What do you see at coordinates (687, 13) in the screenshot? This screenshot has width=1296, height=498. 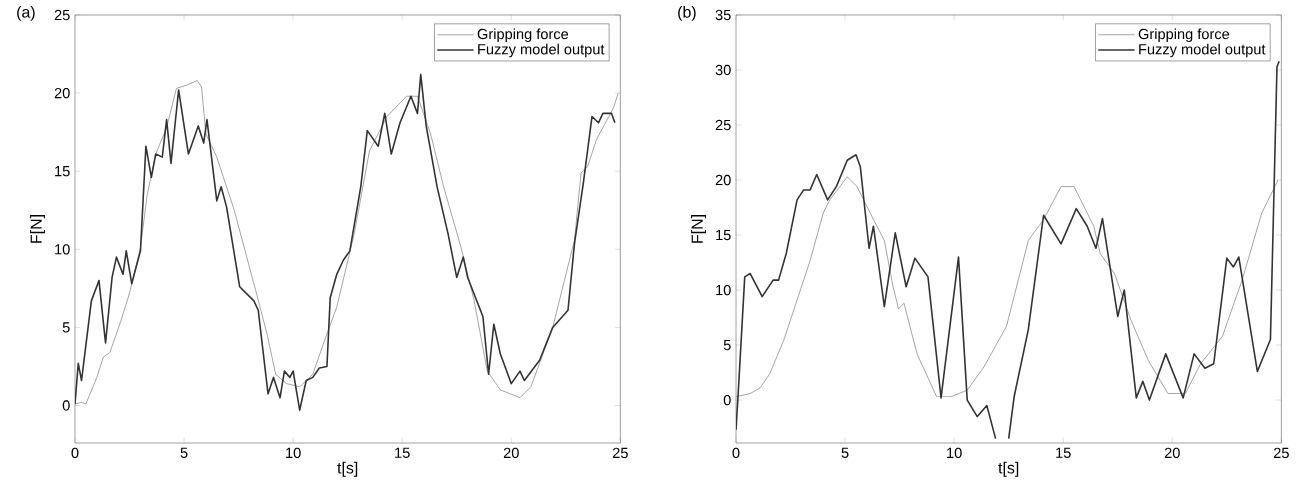 I see `chart-title: (b)` at bounding box center [687, 13].